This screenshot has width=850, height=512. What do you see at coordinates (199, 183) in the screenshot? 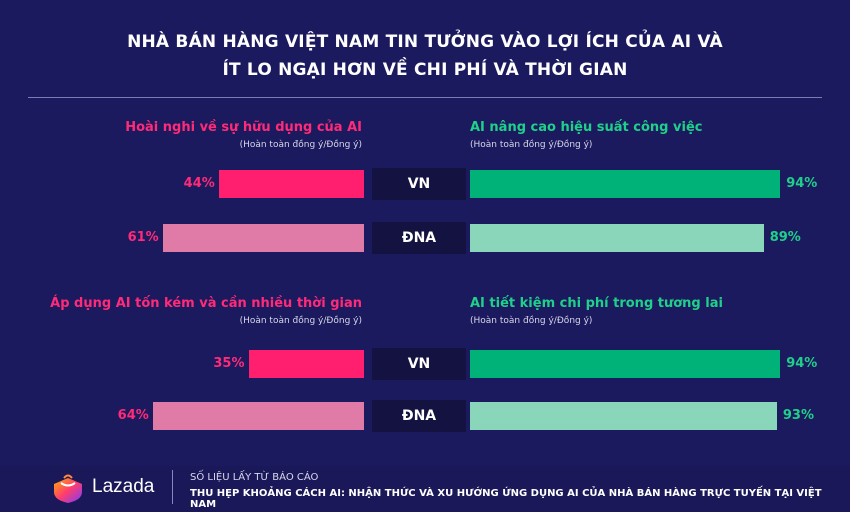
I see `bar-label-1-vn: 44%` at bounding box center [199, 183].